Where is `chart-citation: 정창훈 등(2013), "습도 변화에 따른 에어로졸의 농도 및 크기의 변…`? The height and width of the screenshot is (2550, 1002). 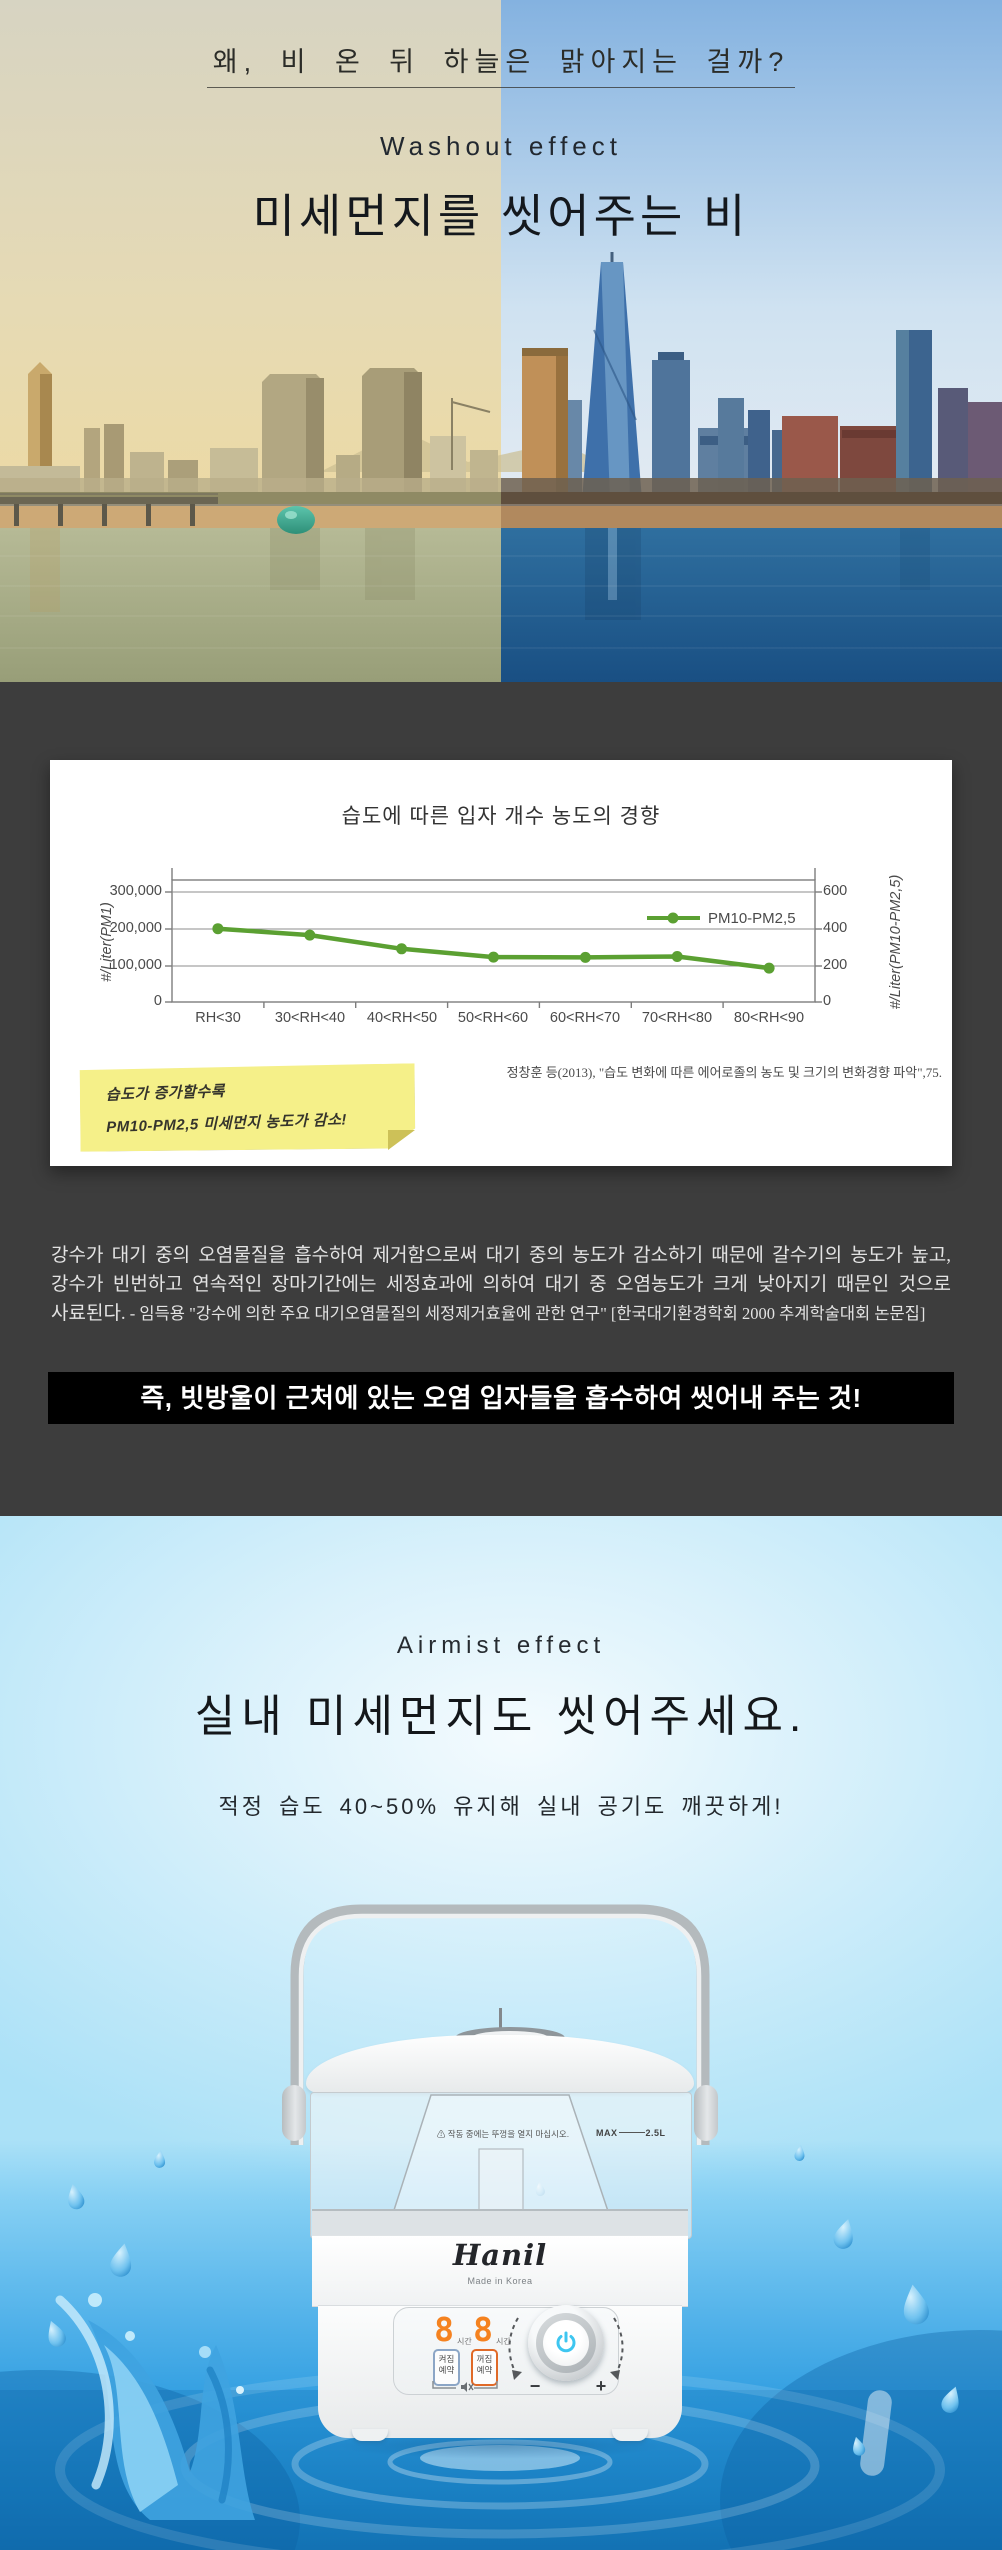
chart-citation: 정창훈 등(2013), "습도 변화에 따른 에어로졸의 농도 및 크기의 변… is located at coordinates (724, 1072).